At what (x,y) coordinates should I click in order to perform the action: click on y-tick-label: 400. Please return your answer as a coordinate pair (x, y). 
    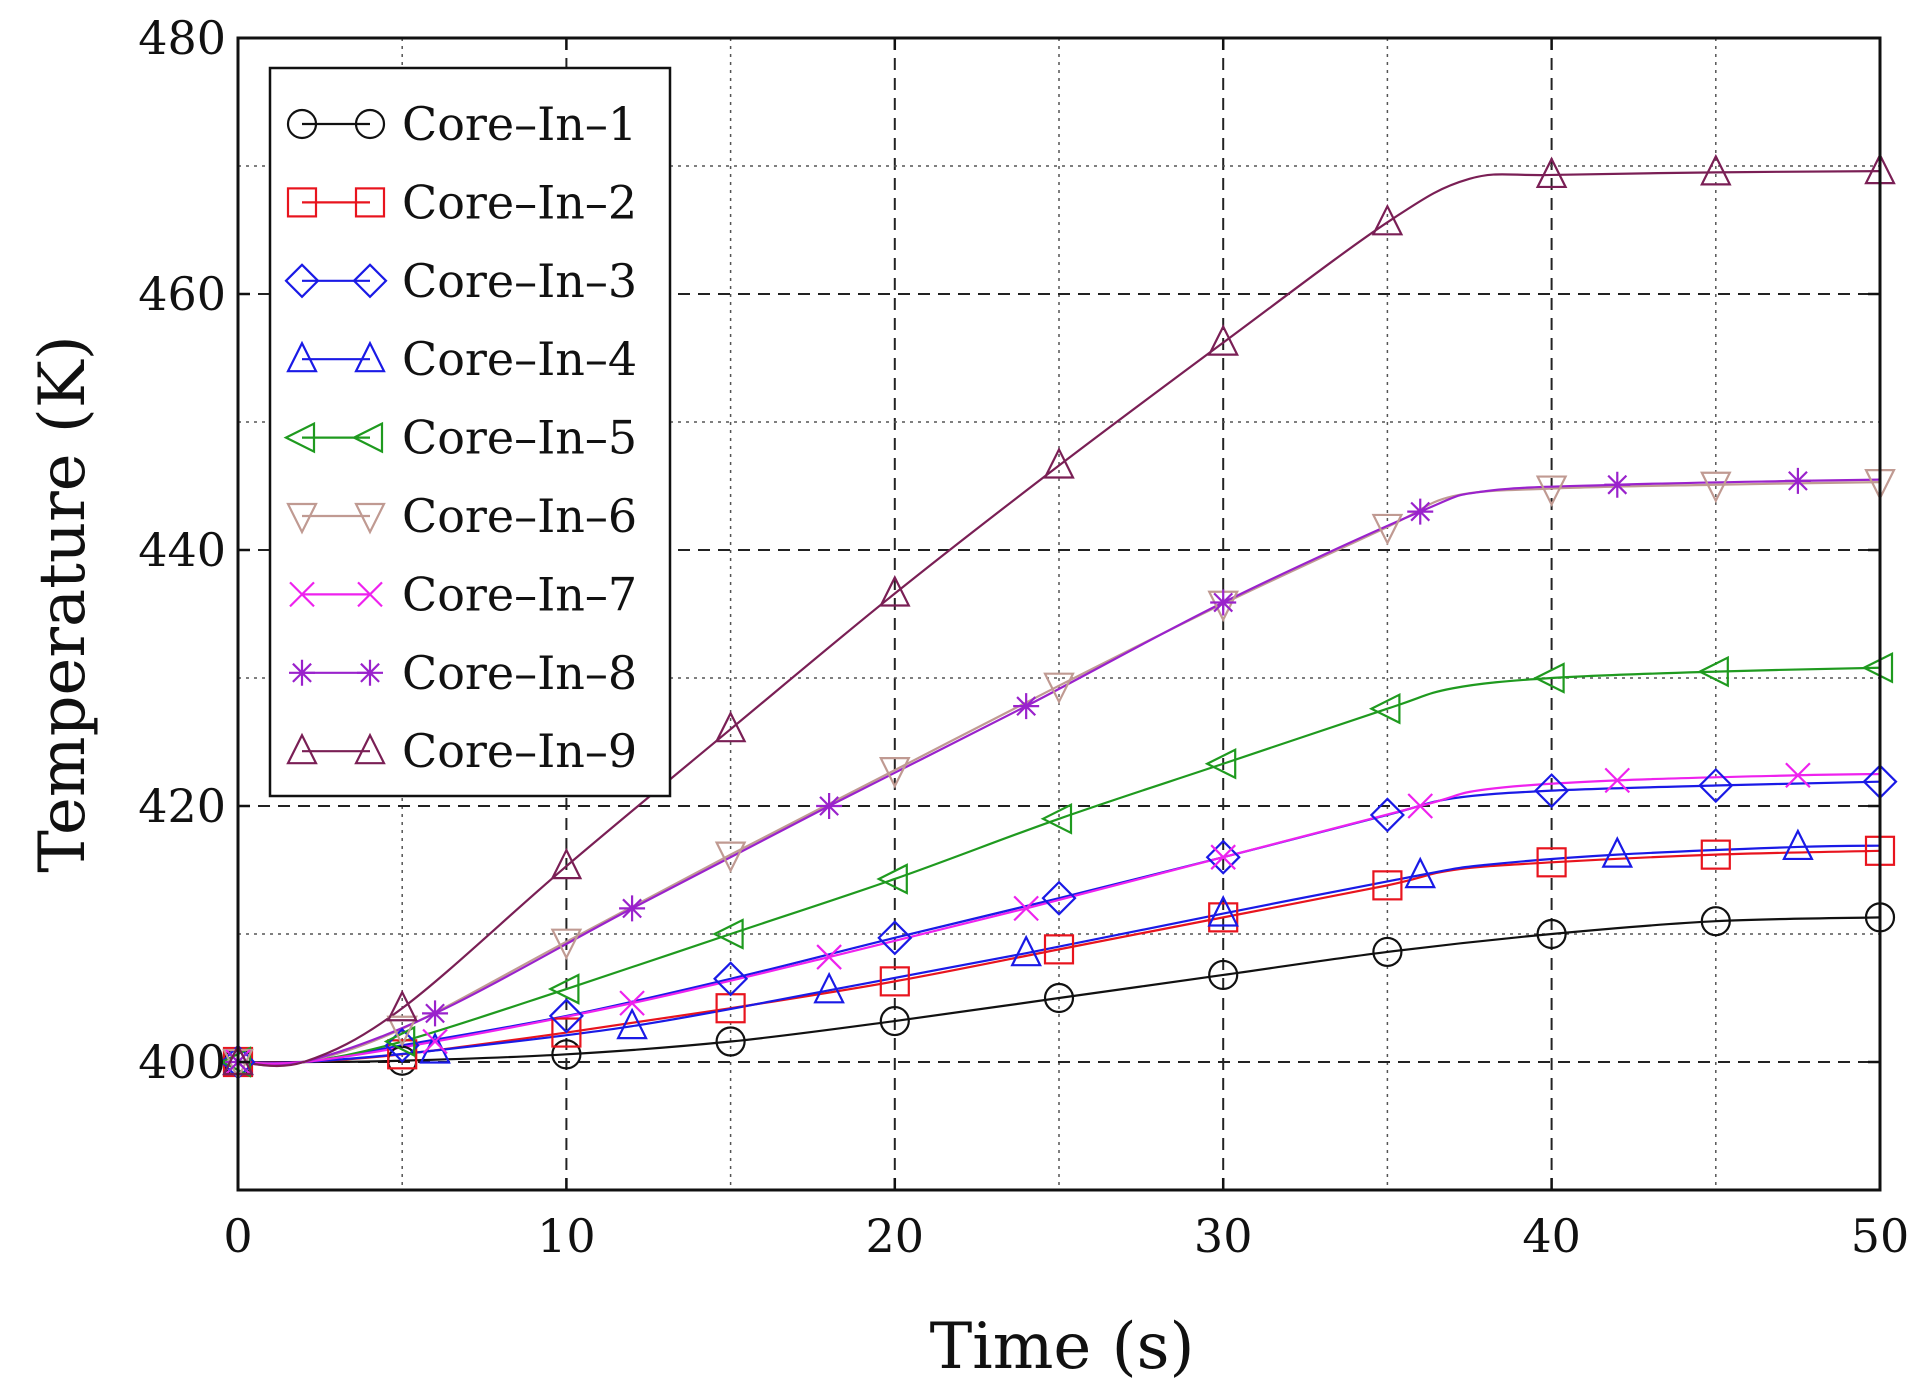
    Looking at the image, I should click on (182, 1062).